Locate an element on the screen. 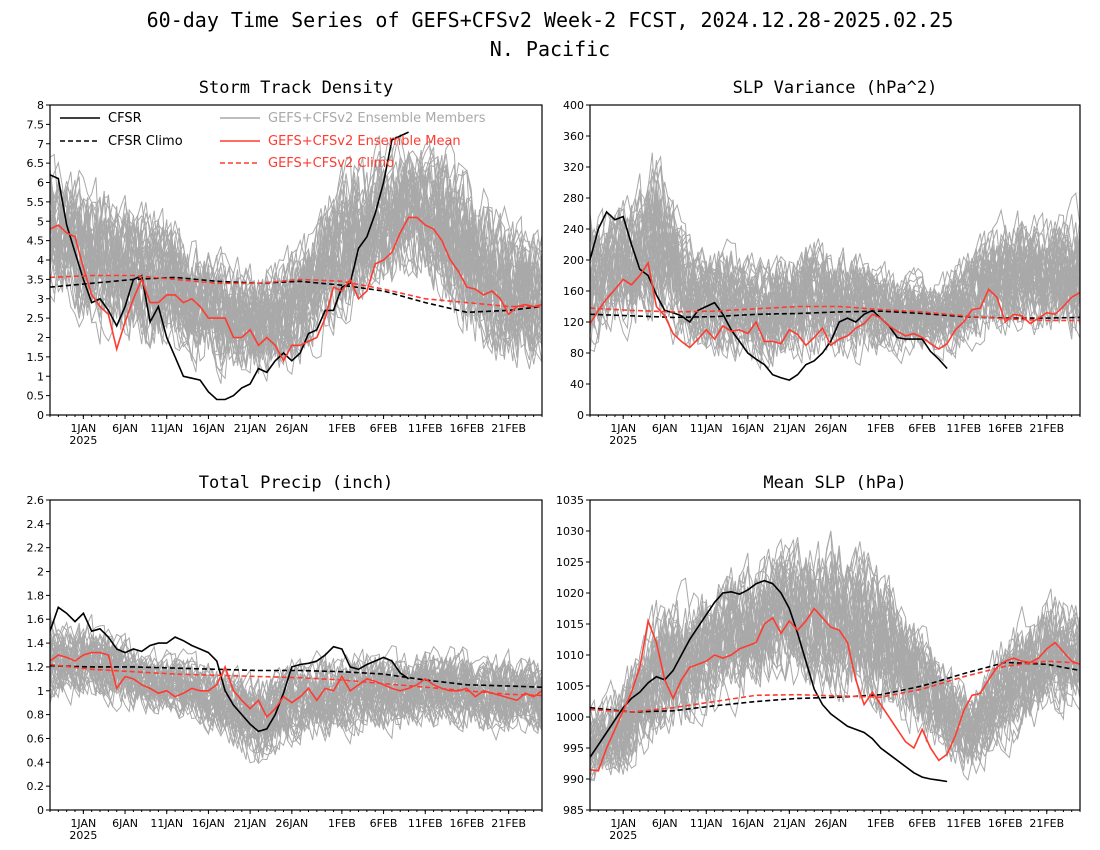 The width and height of the screenshot is (1100, 850). y-tick-label: 0.4 is located at coordinates (36, 762).